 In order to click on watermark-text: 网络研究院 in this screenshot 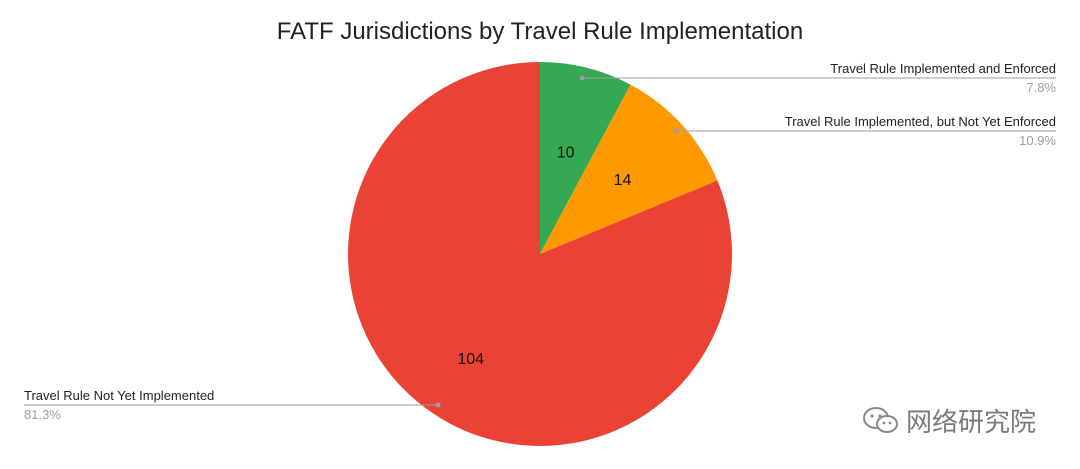, I will do `click(971, 423)`.